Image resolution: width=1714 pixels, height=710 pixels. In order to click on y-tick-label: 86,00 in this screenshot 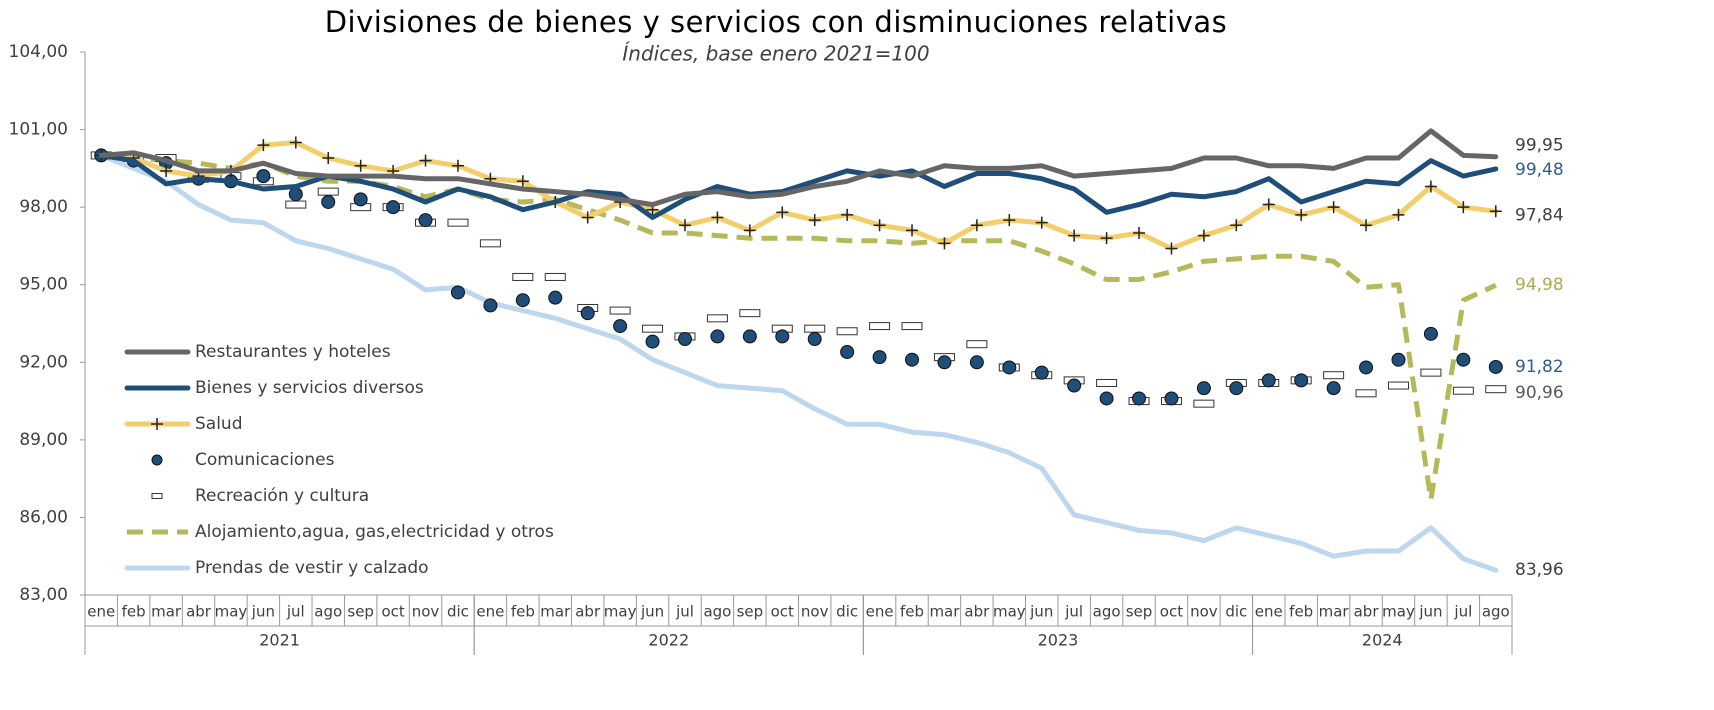, I will do `click(43, 517)`.